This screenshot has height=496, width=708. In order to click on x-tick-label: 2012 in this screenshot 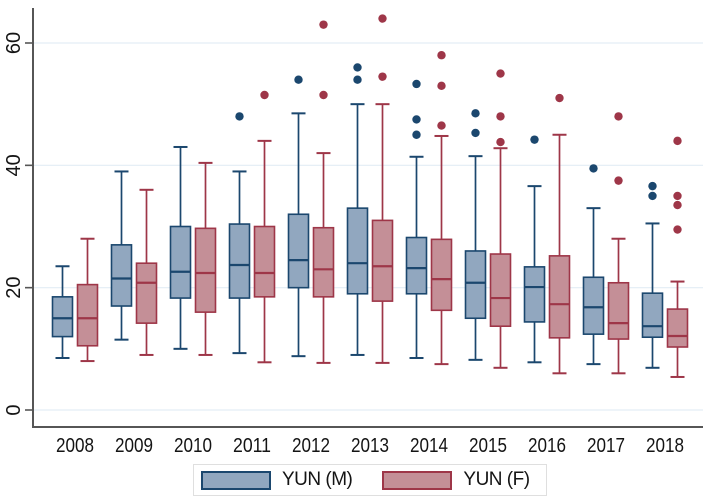, I will do `click(311, 446)`.